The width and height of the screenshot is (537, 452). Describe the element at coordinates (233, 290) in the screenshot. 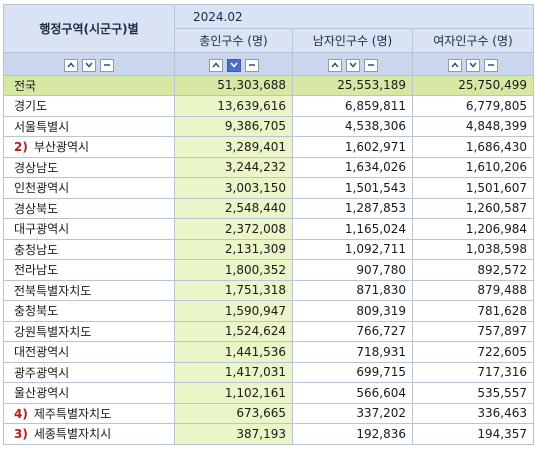

I see `total-population-cell: 1,751,318` at that location.